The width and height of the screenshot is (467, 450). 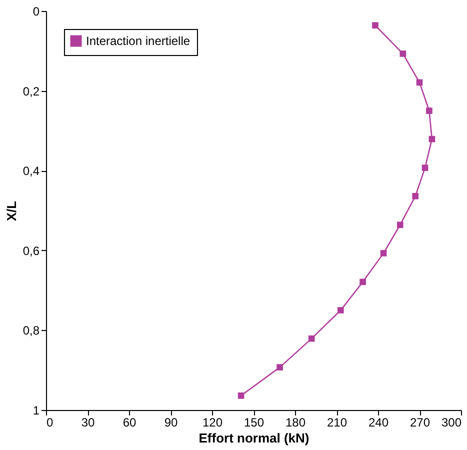 I want to click on legend-label: Interaction inertielle, so click(x=138, y=41).